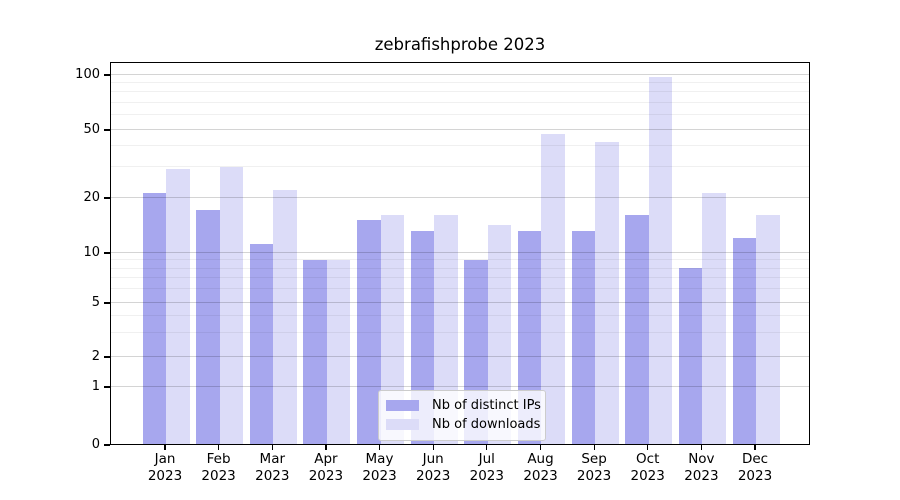  Describe the element at coordinates (95, 302) in the screenshot. I see `y-tick-label: 5` at that location.